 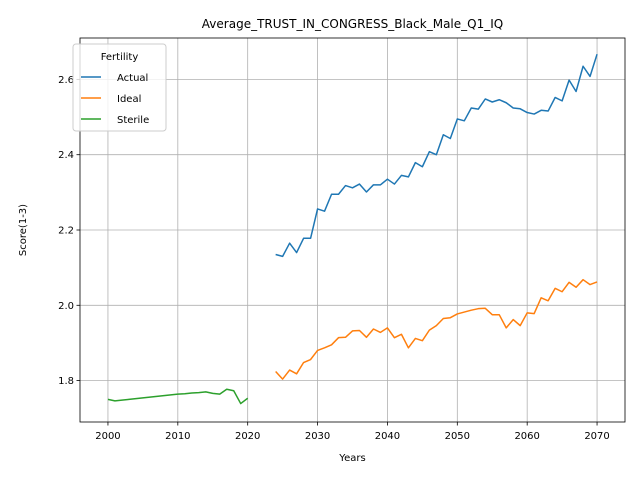 What do you see at coordinates (107, 436) in the screenshot?
I see `x-tick-label: 2000` at bounding box center [107, 436].